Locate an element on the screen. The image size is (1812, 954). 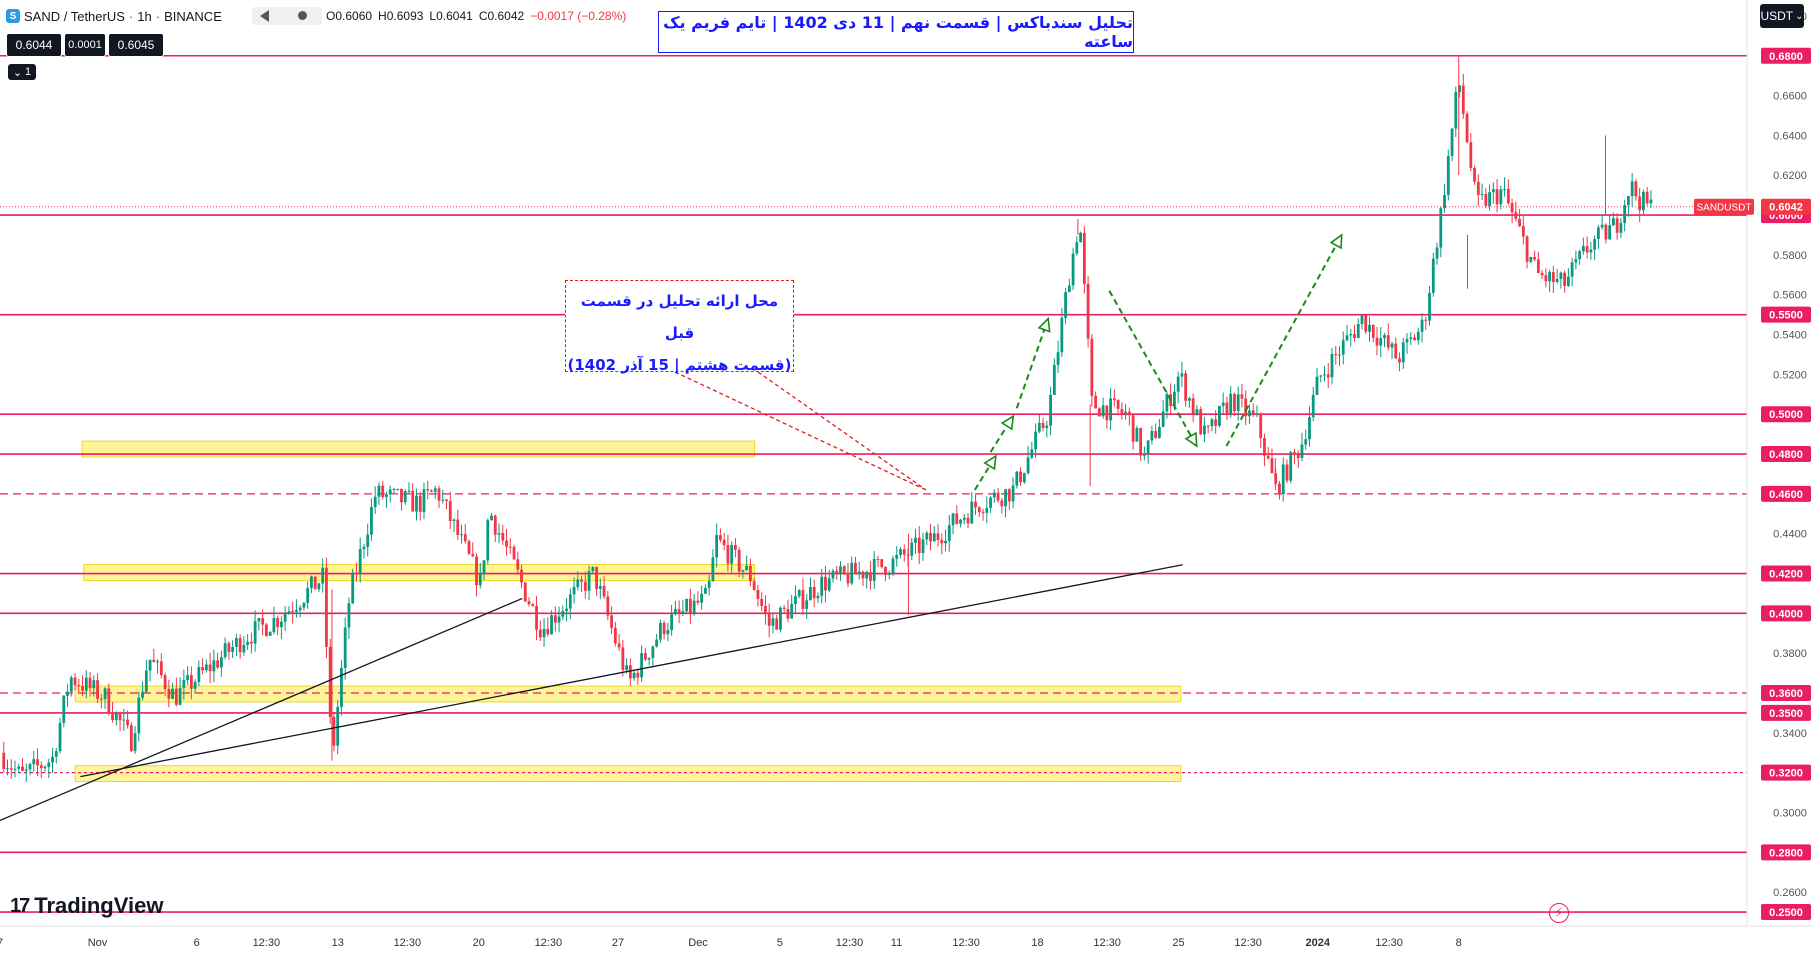
symbol-header: S SAND / TetherUS · 1h · BINANCE is located at coordinates (114, 16).